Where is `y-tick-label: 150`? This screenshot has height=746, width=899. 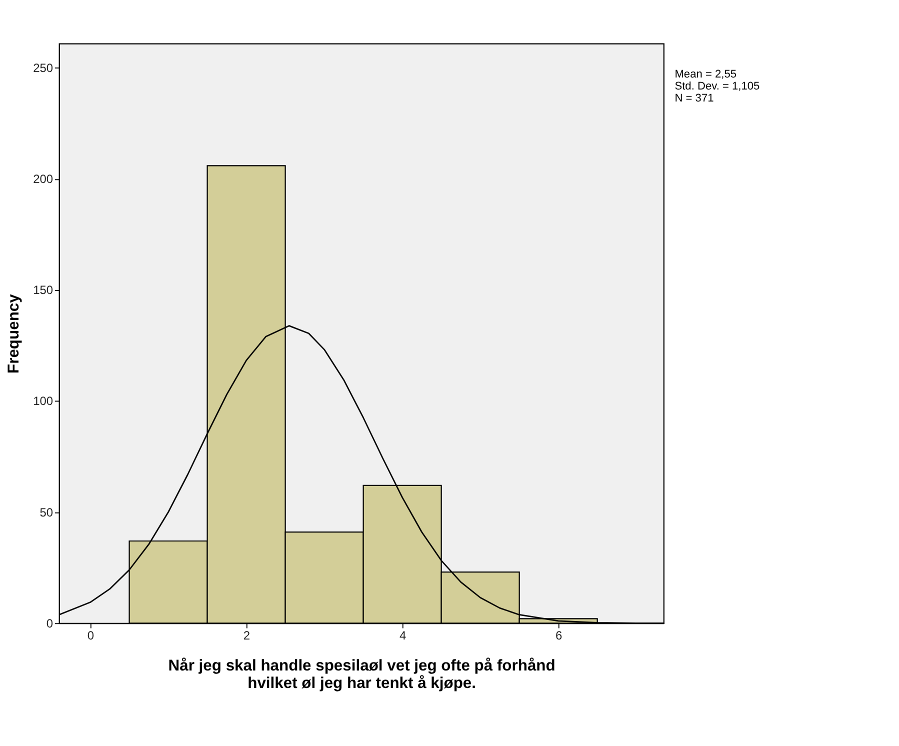 y-tick-label: 150 is located at coordinates (43, 290).